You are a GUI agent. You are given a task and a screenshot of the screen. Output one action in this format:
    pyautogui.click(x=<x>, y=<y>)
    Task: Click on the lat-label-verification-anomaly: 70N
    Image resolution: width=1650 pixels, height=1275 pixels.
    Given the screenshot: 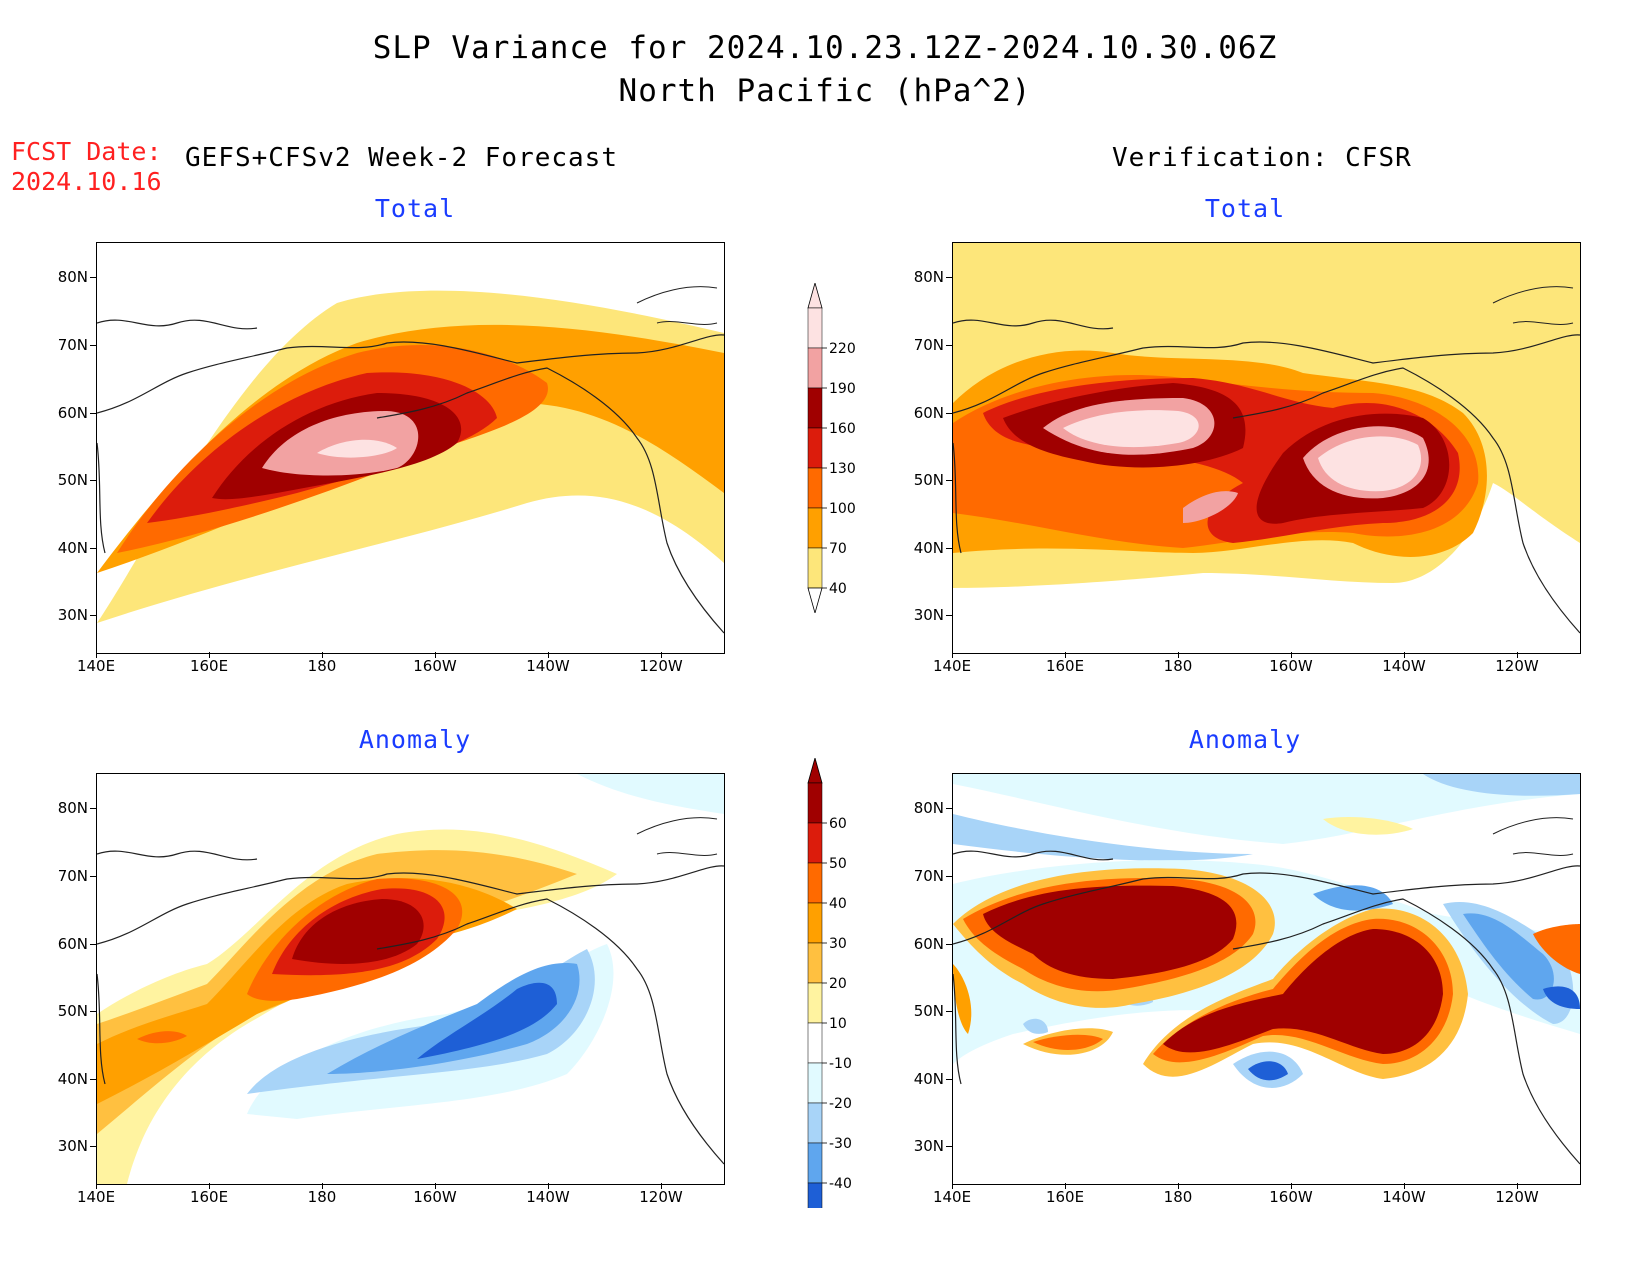 What is the action you would take?
    pyautogui.click(x=928, y=876)
    